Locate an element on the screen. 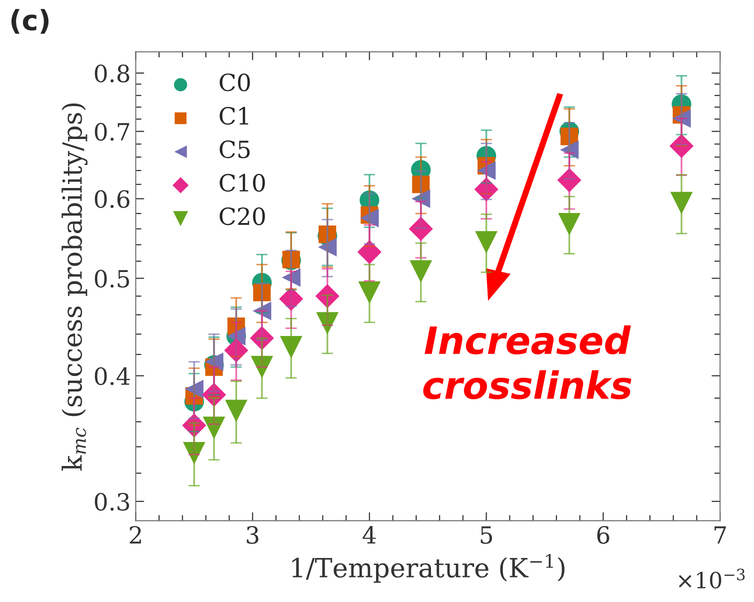 Image resolution: width=754 pixels, height=602 pixels. text: (c) is located at coordinates (30, 21).